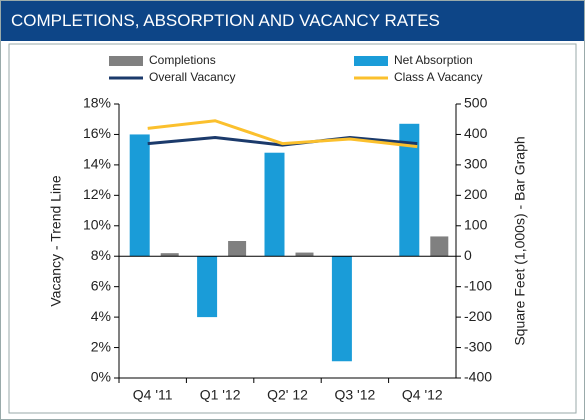  Describe the element at coordinates (433, 60) in the screenshot. I see `legend-label: Net Absorption` at that location.